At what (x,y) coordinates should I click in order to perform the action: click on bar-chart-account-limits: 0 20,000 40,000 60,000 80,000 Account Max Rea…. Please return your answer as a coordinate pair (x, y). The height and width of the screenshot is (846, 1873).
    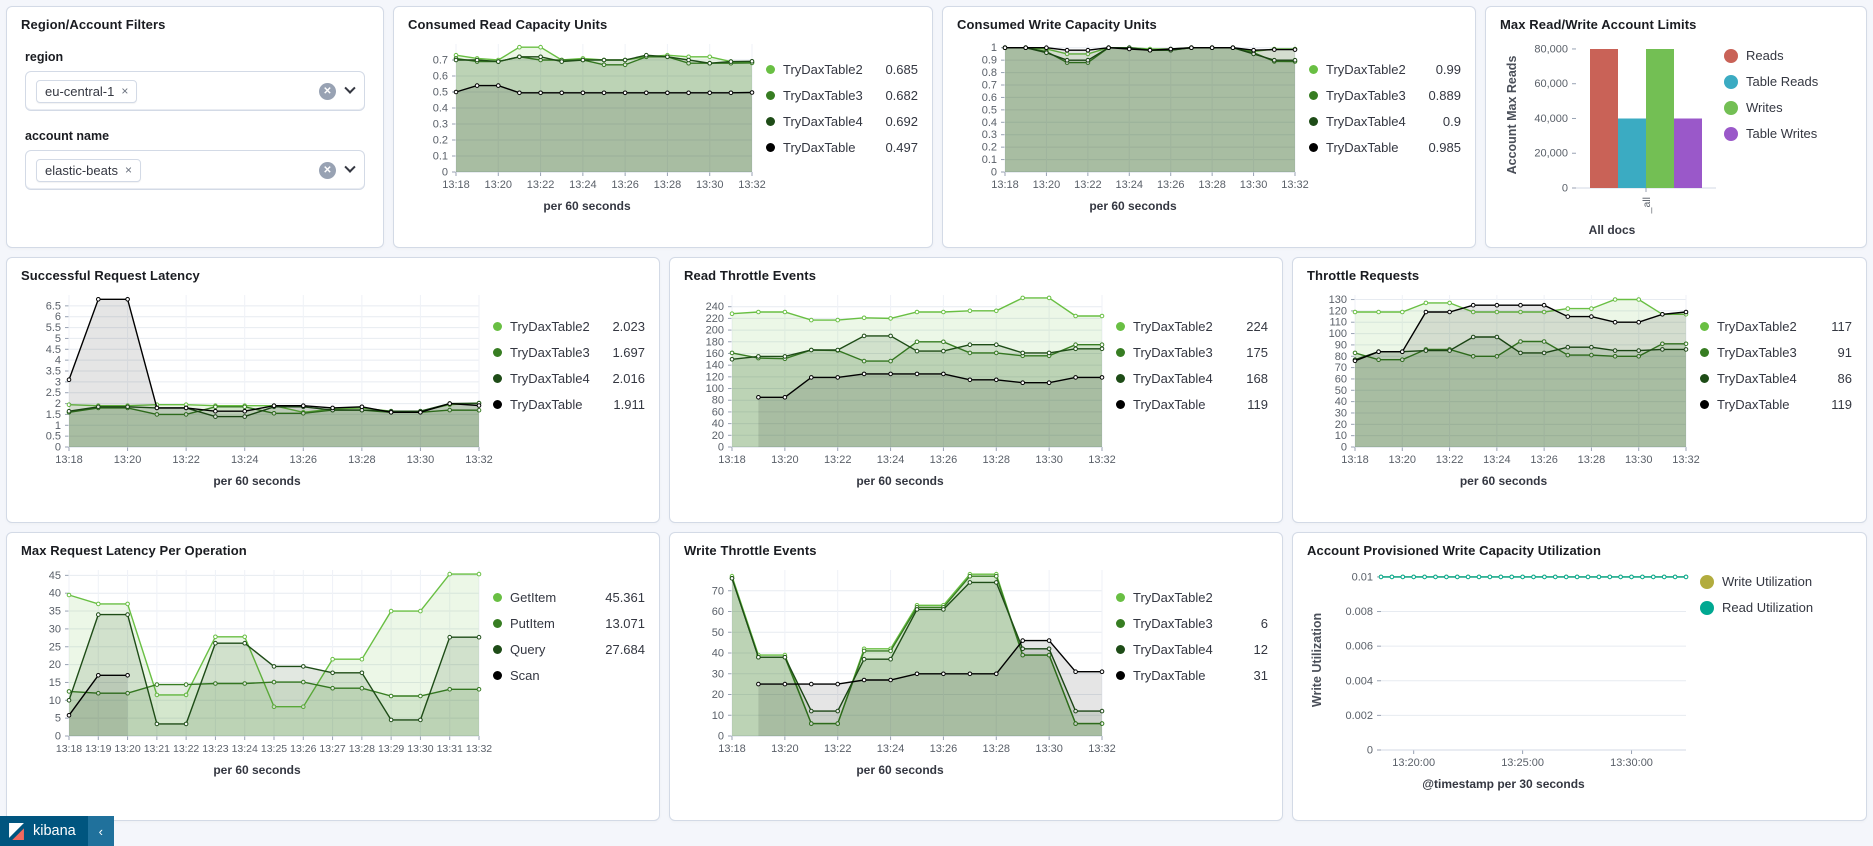
    Looking at the image, I should click on (1612, 126).